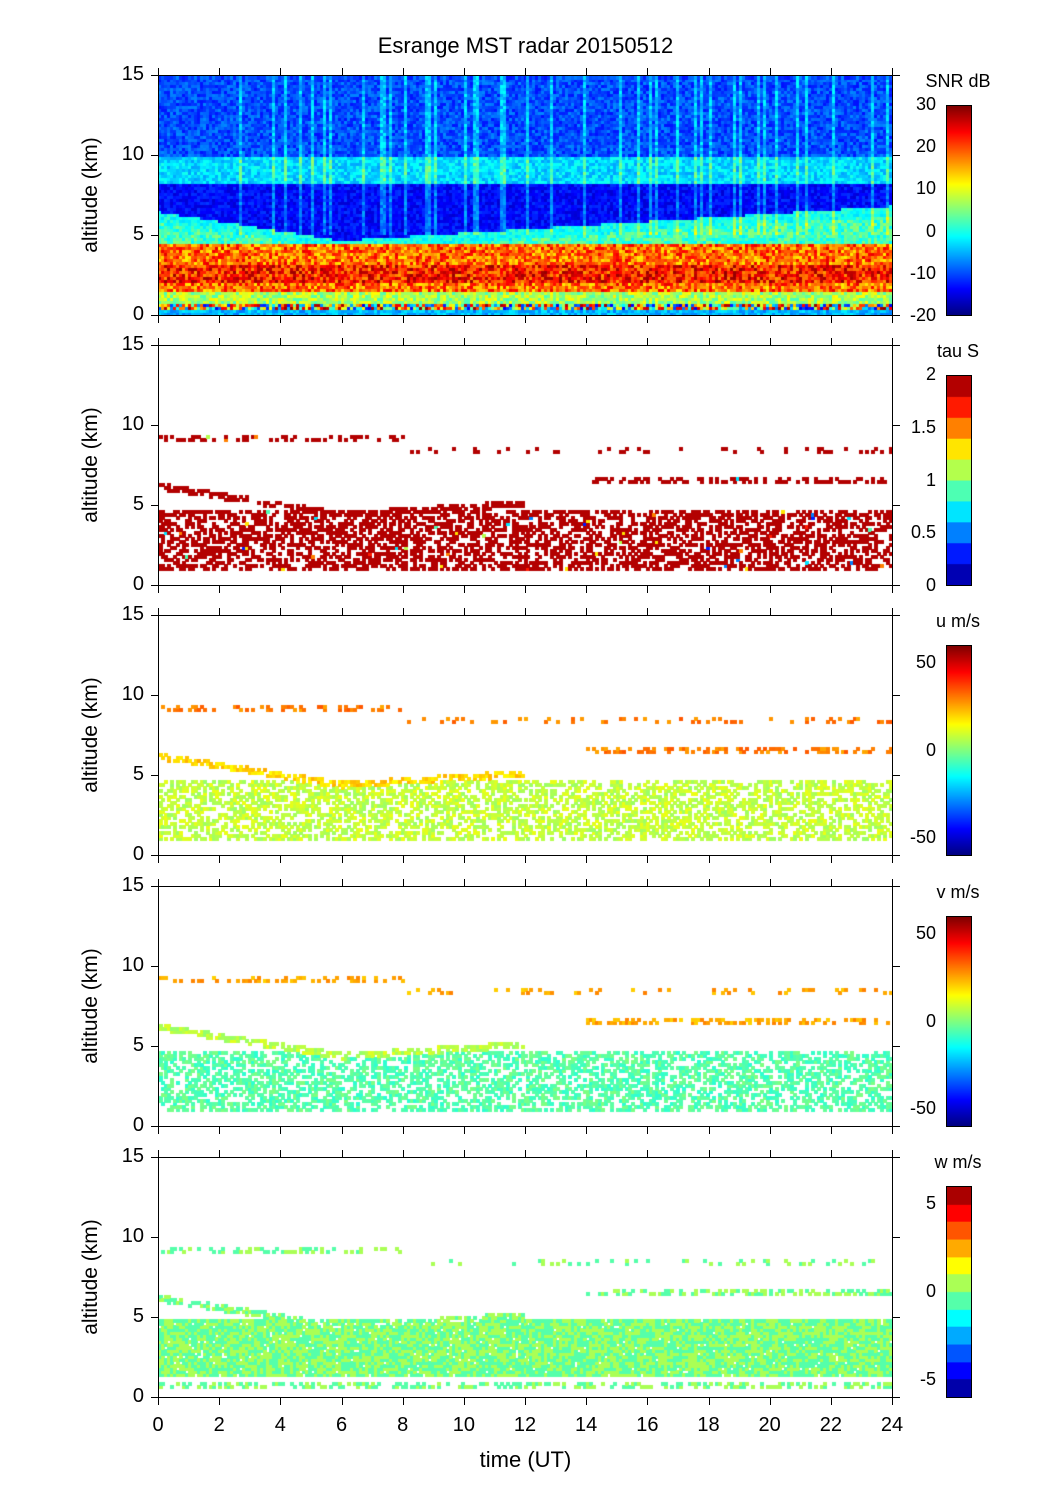  What do you see at coordinates (930, 374) in the screenshot?
I see `tau-colorbar-tick-label: 2` at bounding box center [930, 374].